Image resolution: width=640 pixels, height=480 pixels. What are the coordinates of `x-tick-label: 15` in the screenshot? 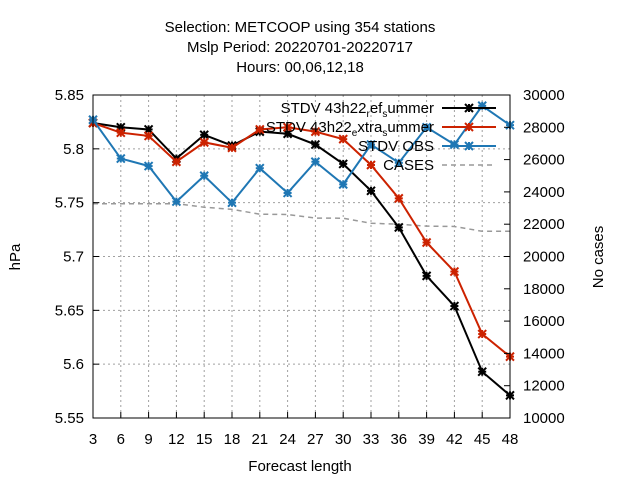 It's located at (204, 439).